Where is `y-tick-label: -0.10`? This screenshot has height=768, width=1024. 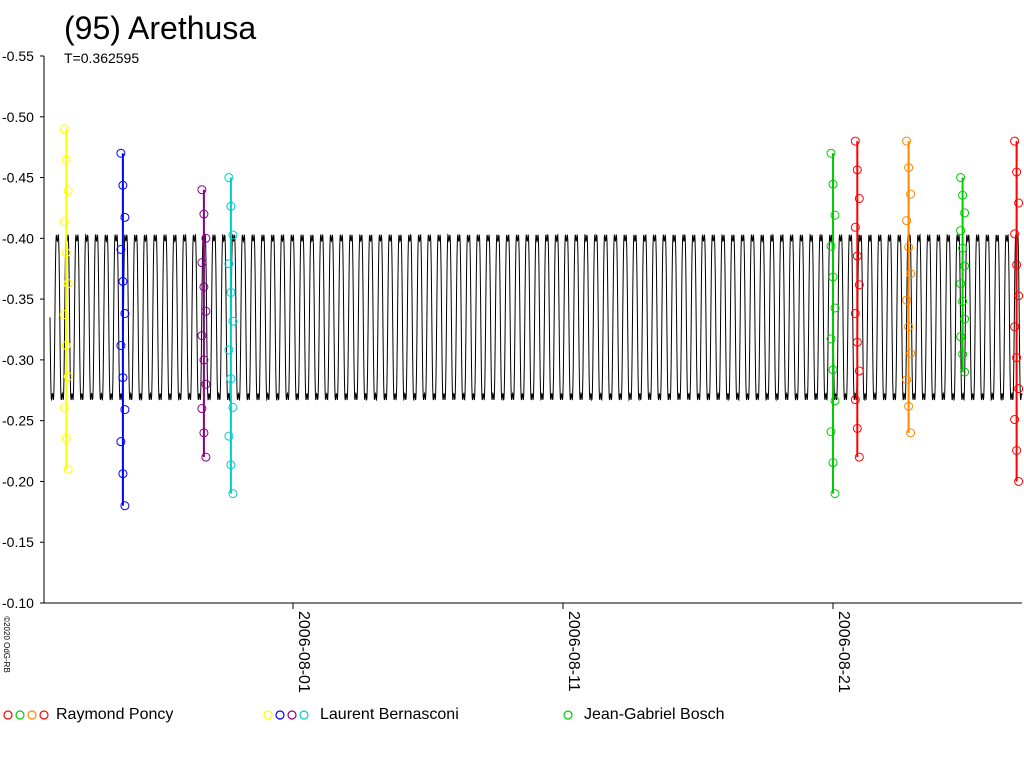 y-tick-label: -0.10 is located at coordinates (18, 603).